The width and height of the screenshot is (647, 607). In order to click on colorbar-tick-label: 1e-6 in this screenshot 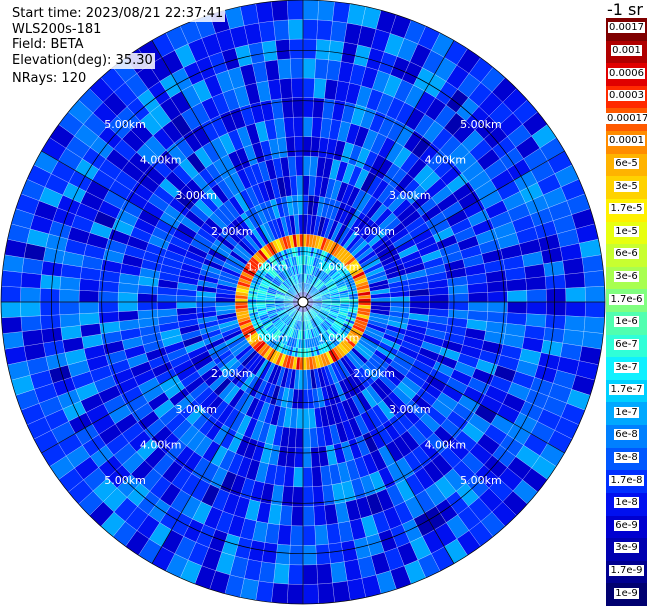, I will do `click(626, 322)`.